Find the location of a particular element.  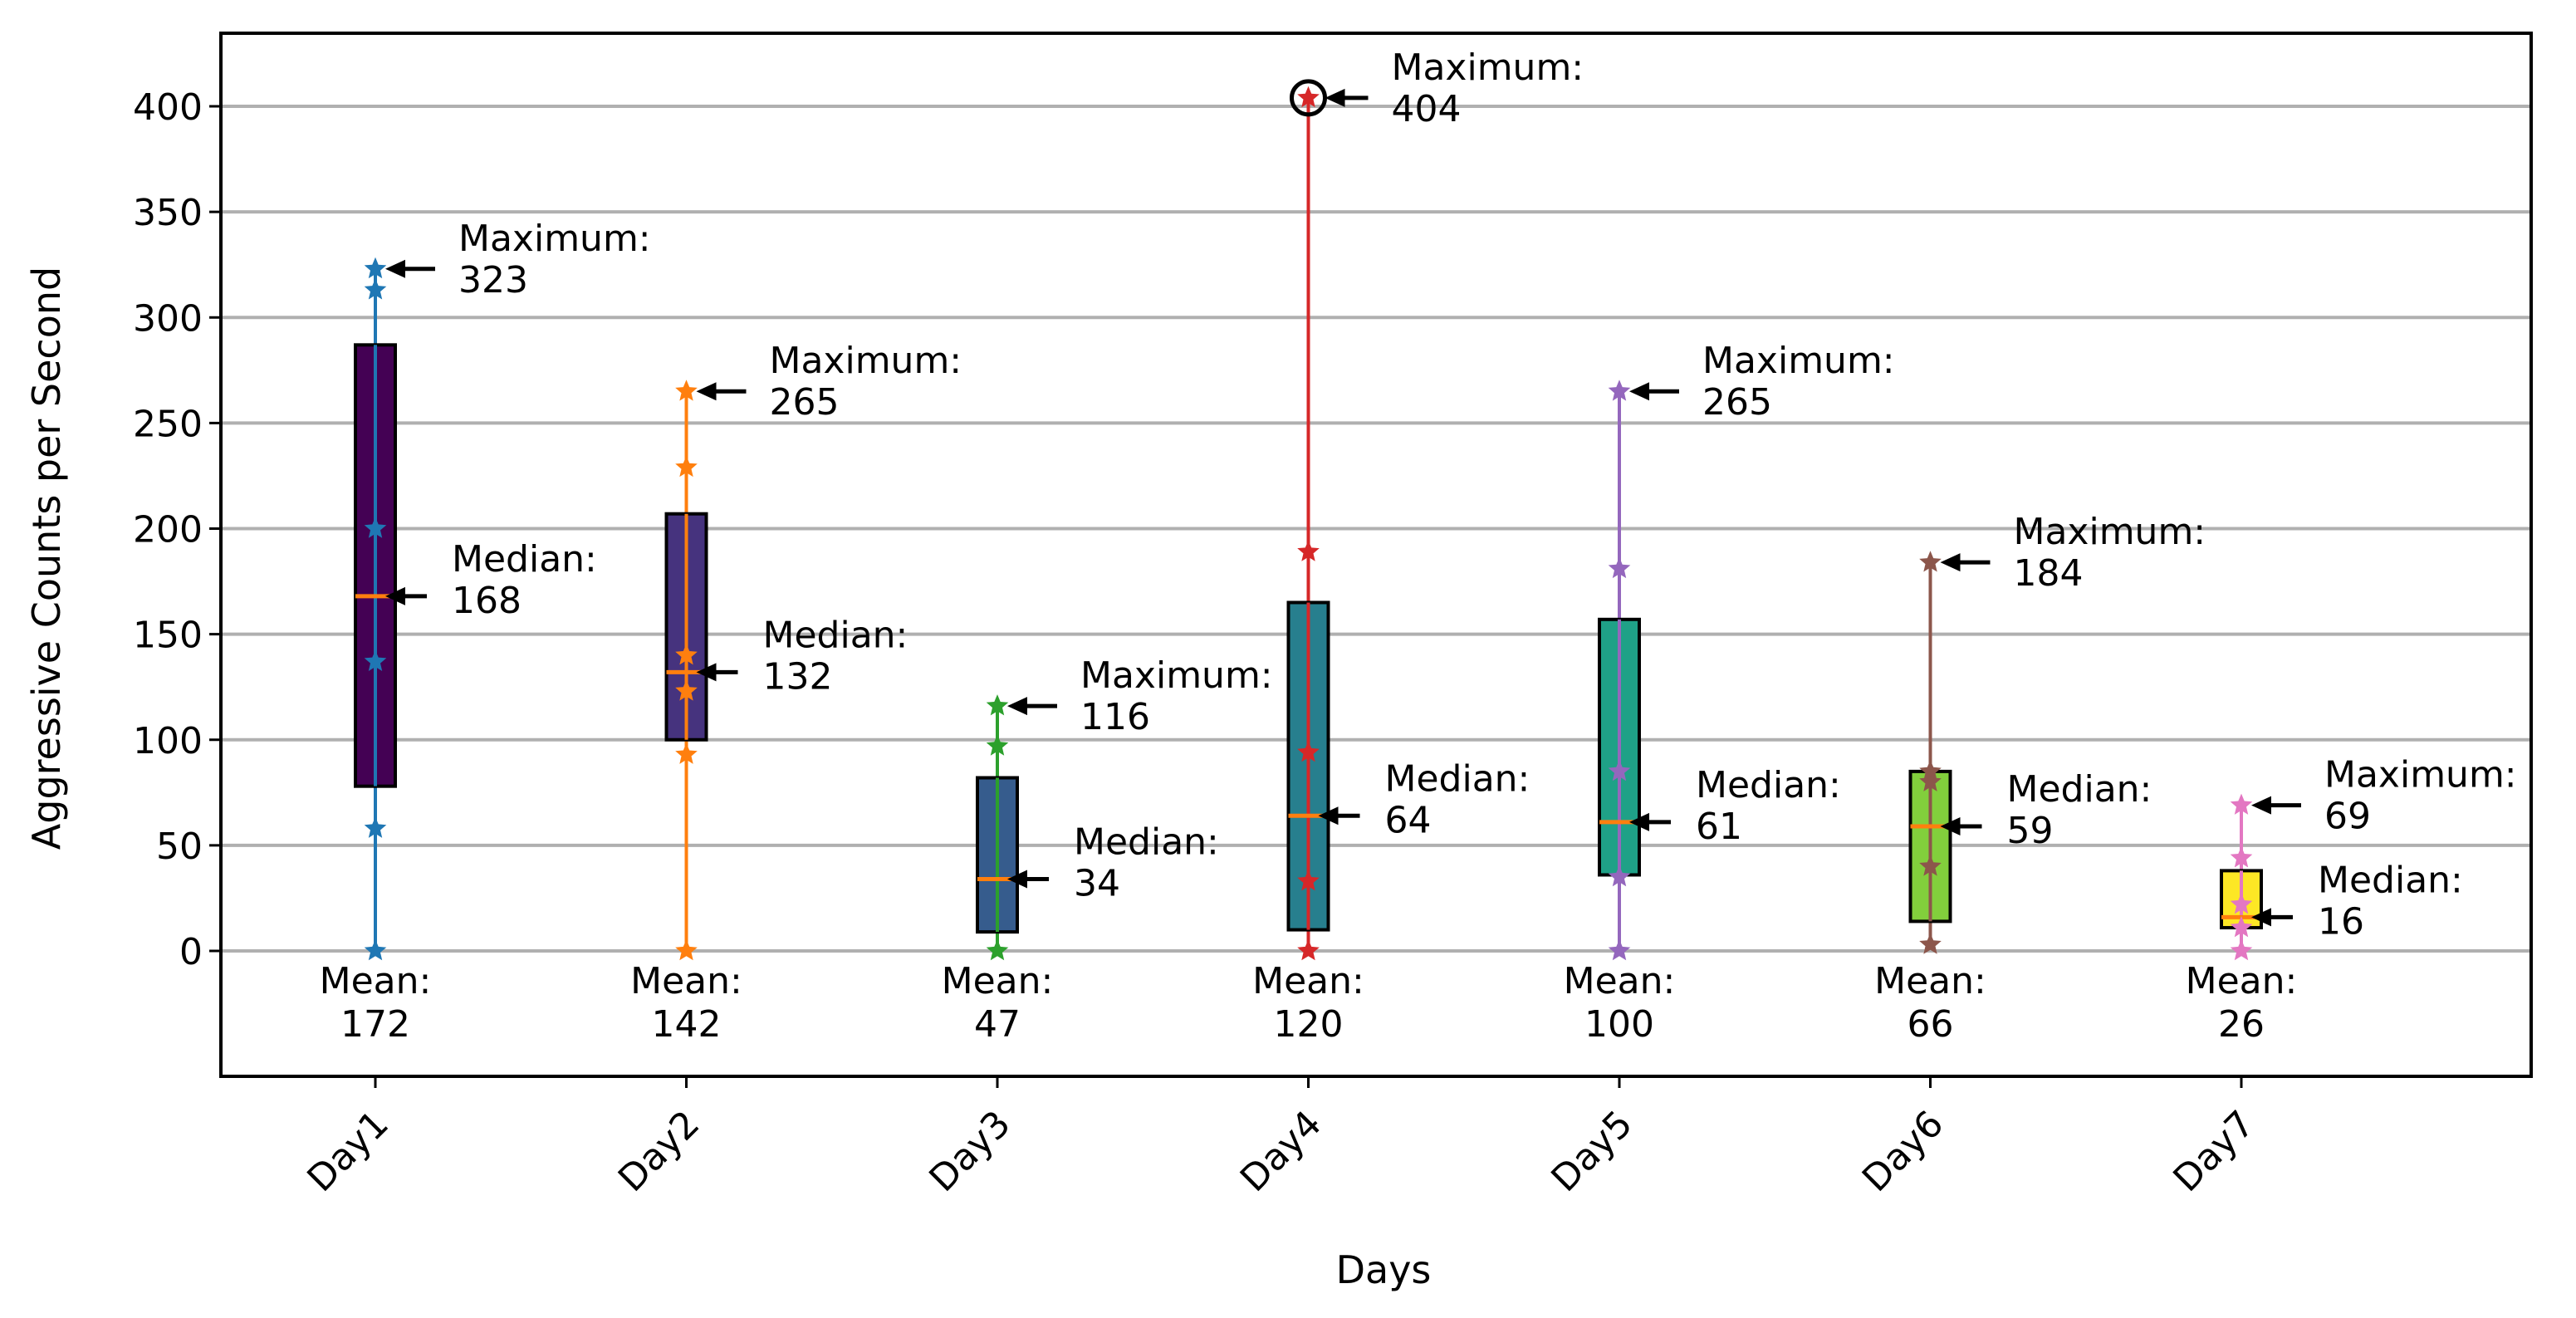

box-group-day1: Maximum:323 Median:168 Mean:172 is located at coordinates (486, 632).